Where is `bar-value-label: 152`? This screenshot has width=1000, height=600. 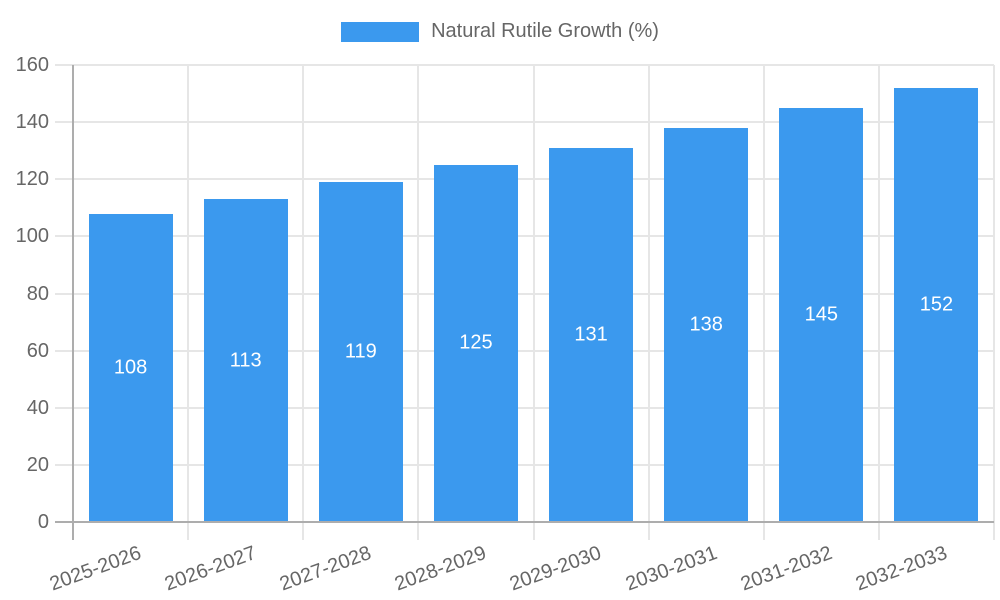
bar-value-label: 152 is located at coordinates (936, 304).